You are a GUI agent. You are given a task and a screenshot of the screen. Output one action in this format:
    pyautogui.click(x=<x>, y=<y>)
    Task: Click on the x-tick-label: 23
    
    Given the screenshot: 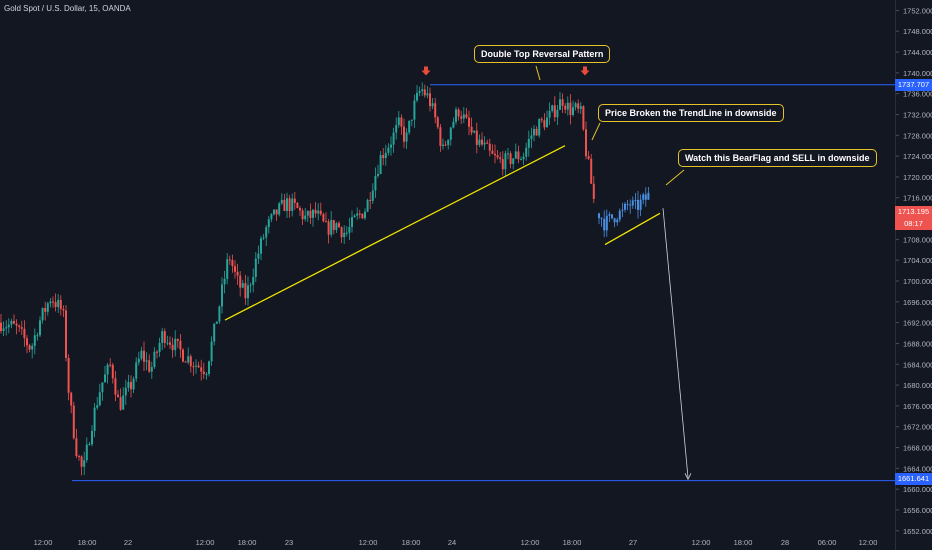 What is the action you would take?
    pyautogui.click(x=289, y=542)
    